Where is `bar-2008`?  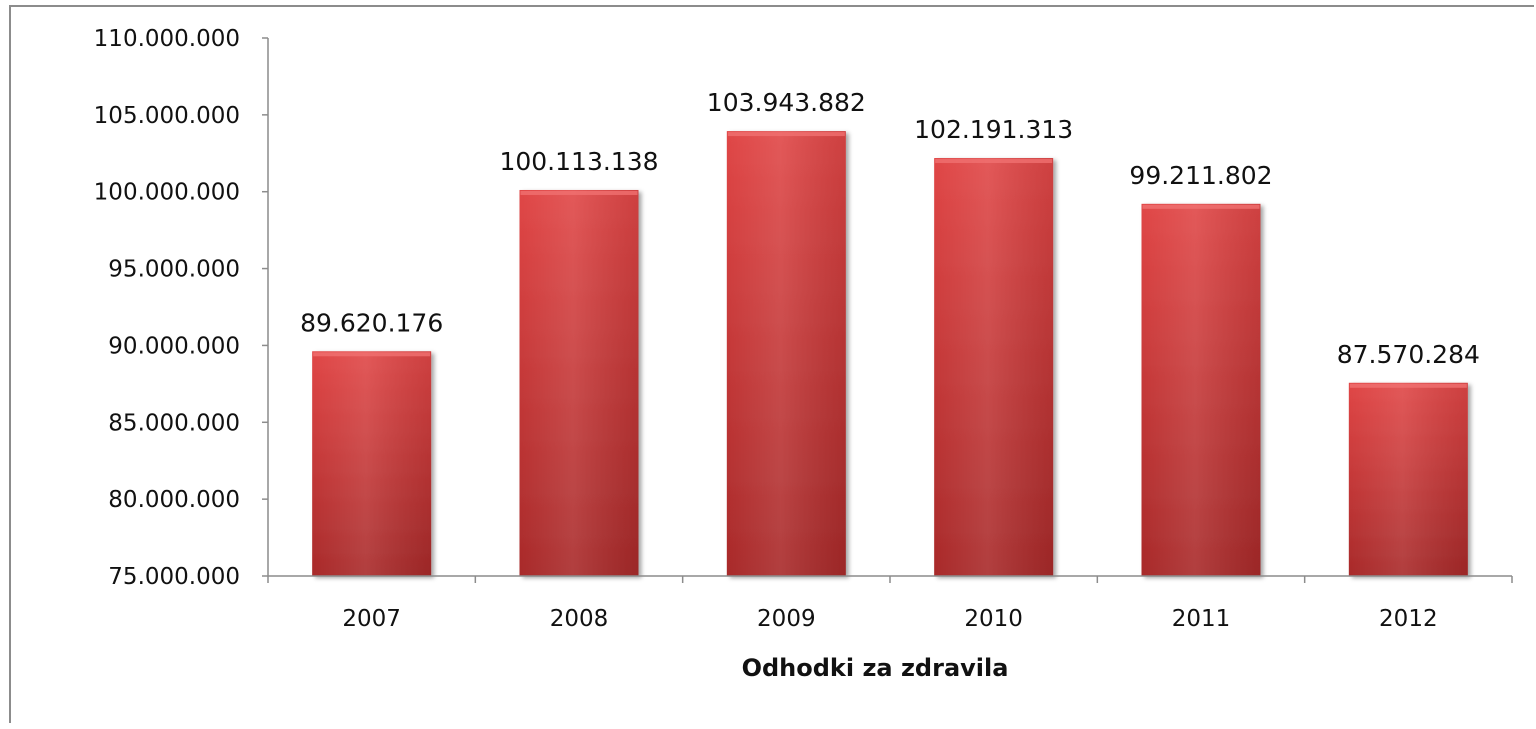
bar-2008 is located at coordinates (579, 382).